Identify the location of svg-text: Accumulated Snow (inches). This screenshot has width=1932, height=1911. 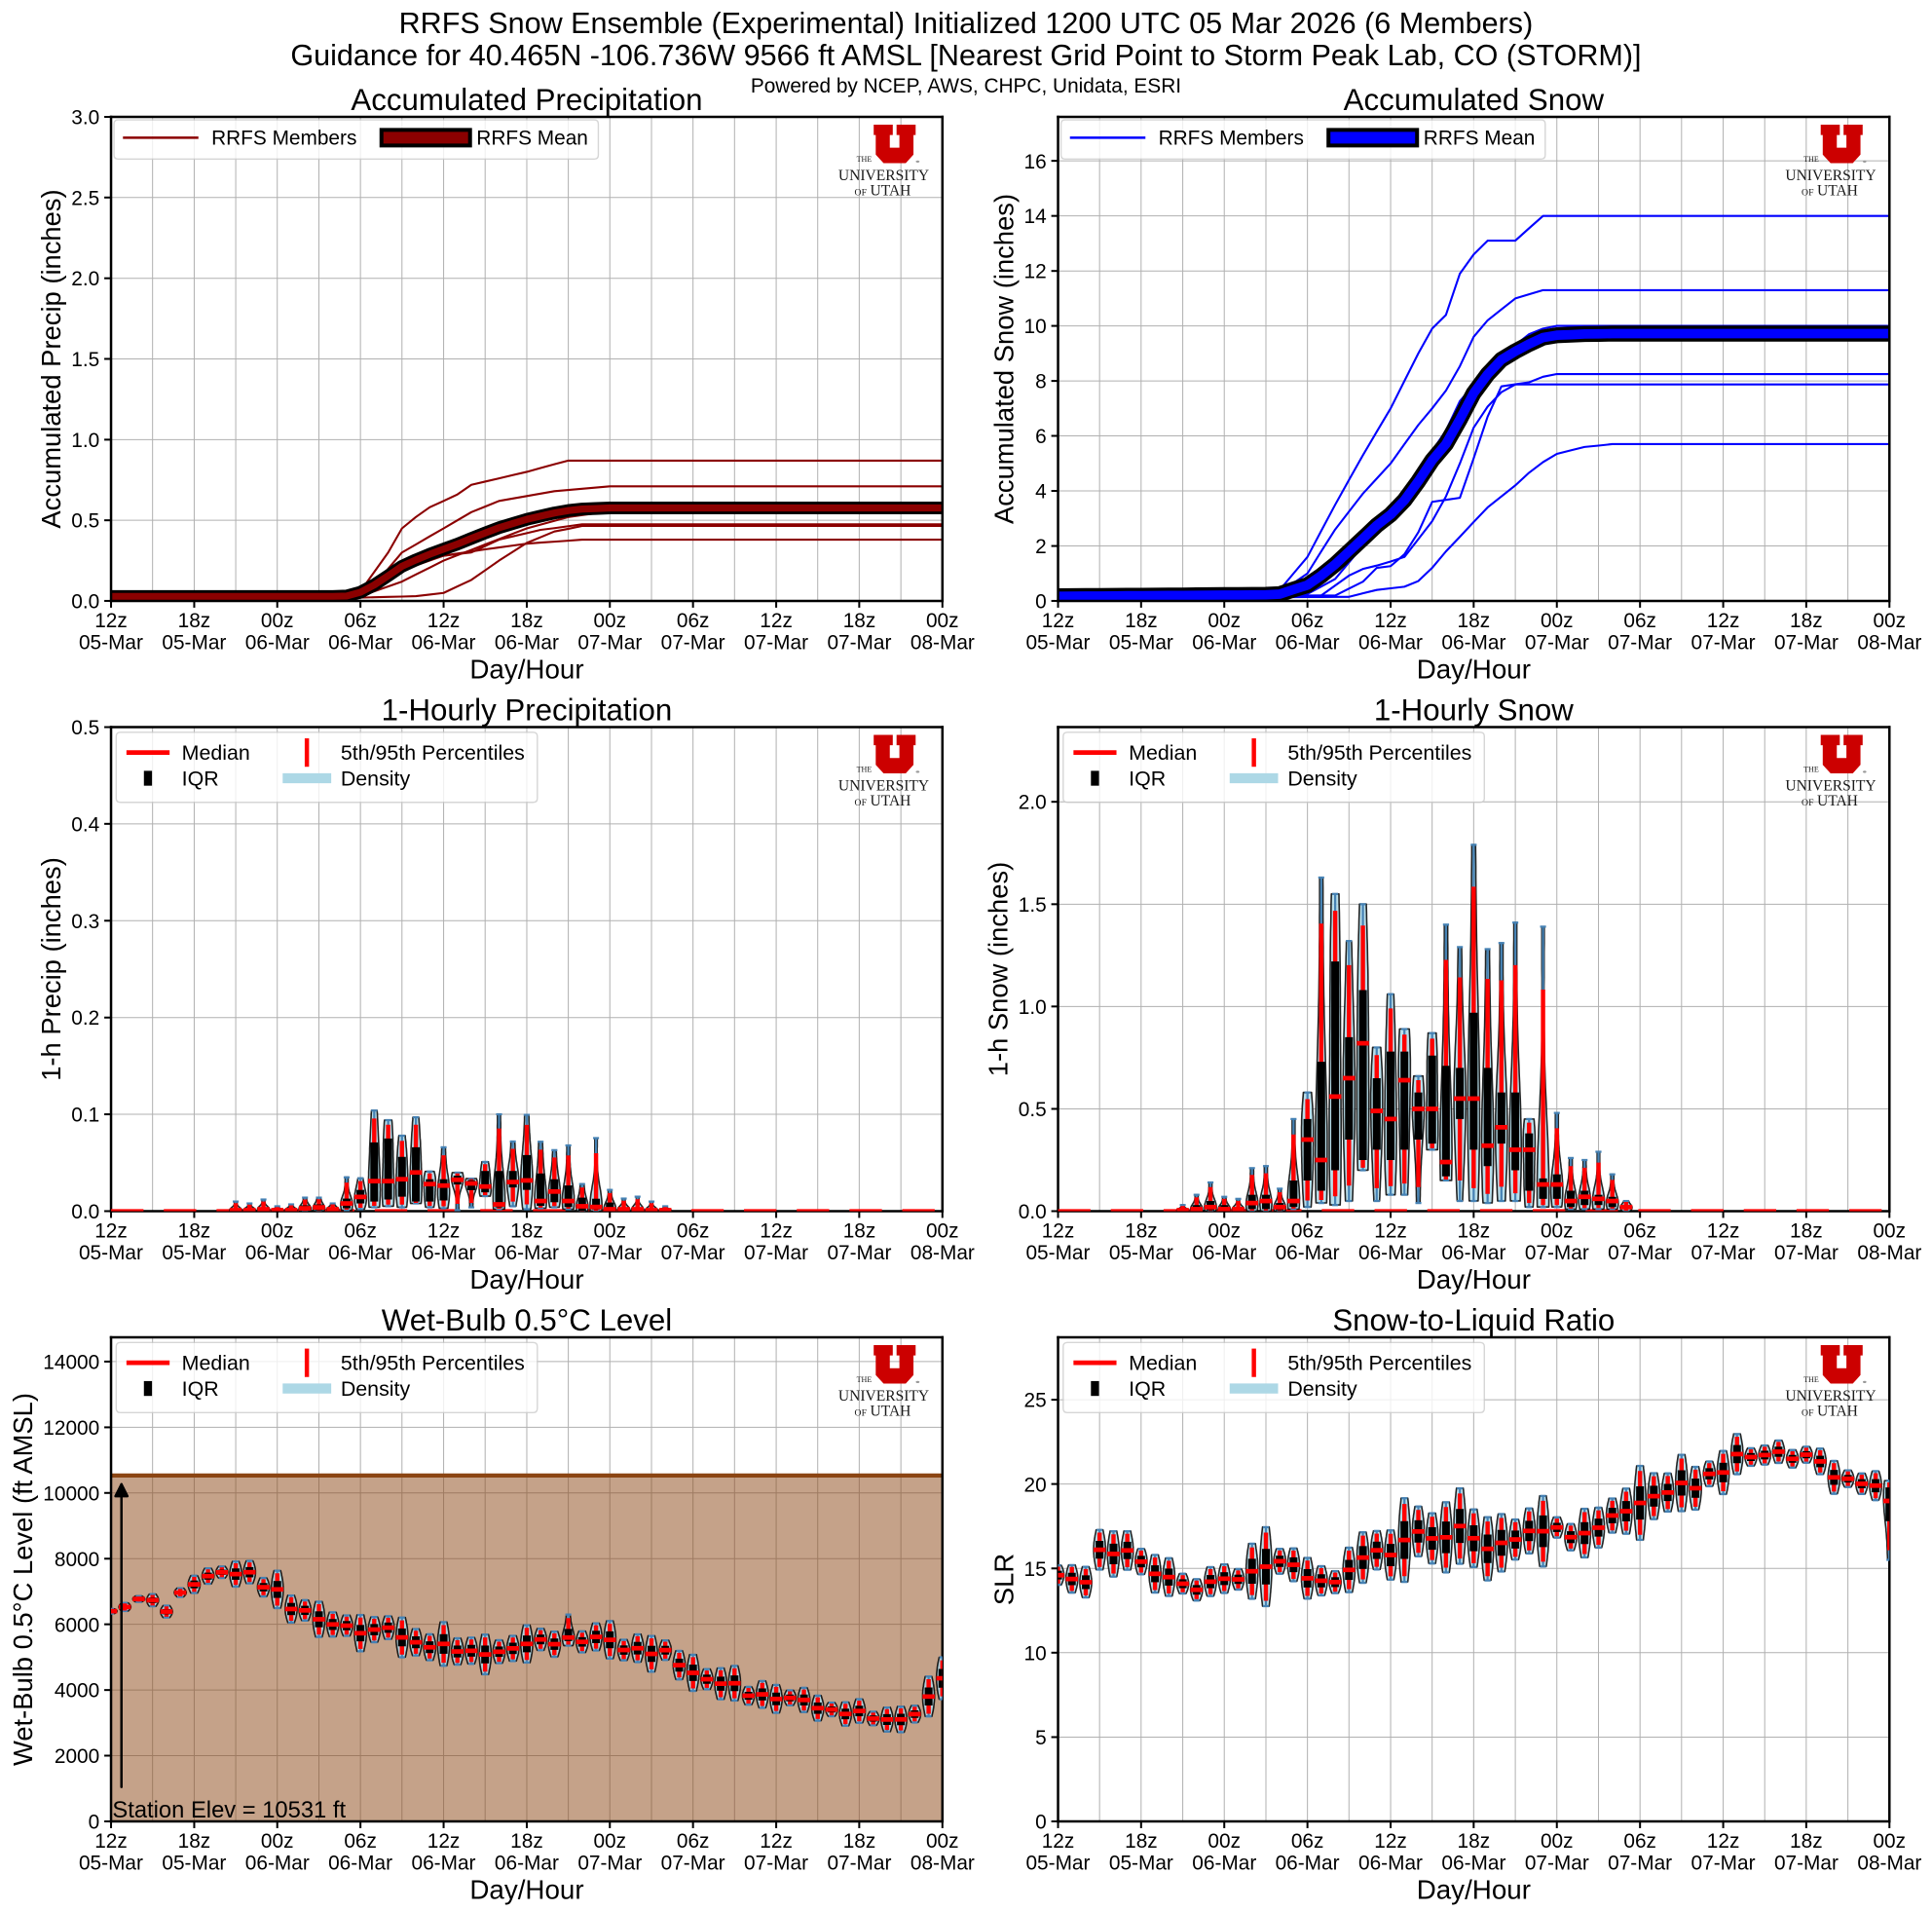
(1003, 359).